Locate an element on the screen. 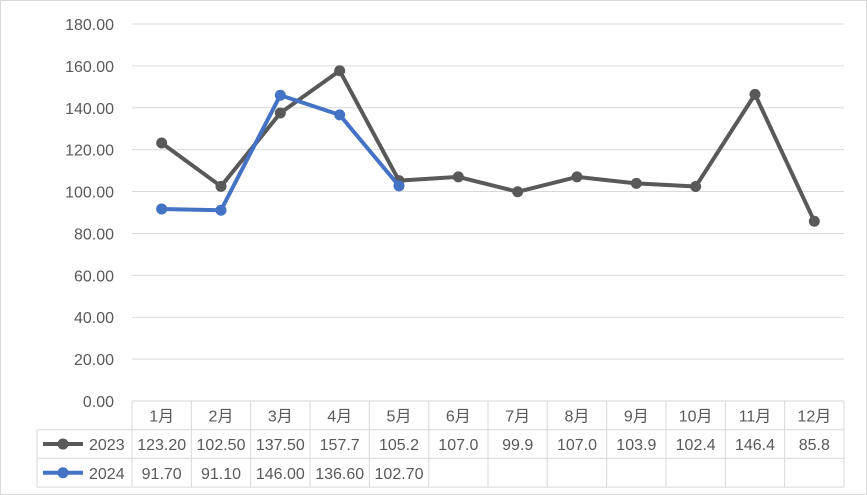 This screenshot has width=867, height=495. category-label: 8月 is located at coordinates (577, 416).